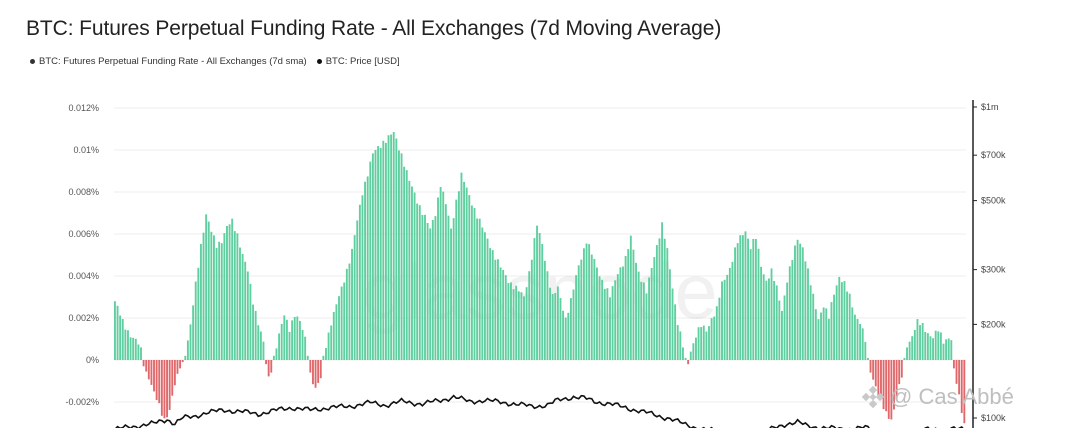  What do you see at coordinates (993, 418) in the screenshot?
I see `right-tick-label: $100k` at bounding box center [993, 418].